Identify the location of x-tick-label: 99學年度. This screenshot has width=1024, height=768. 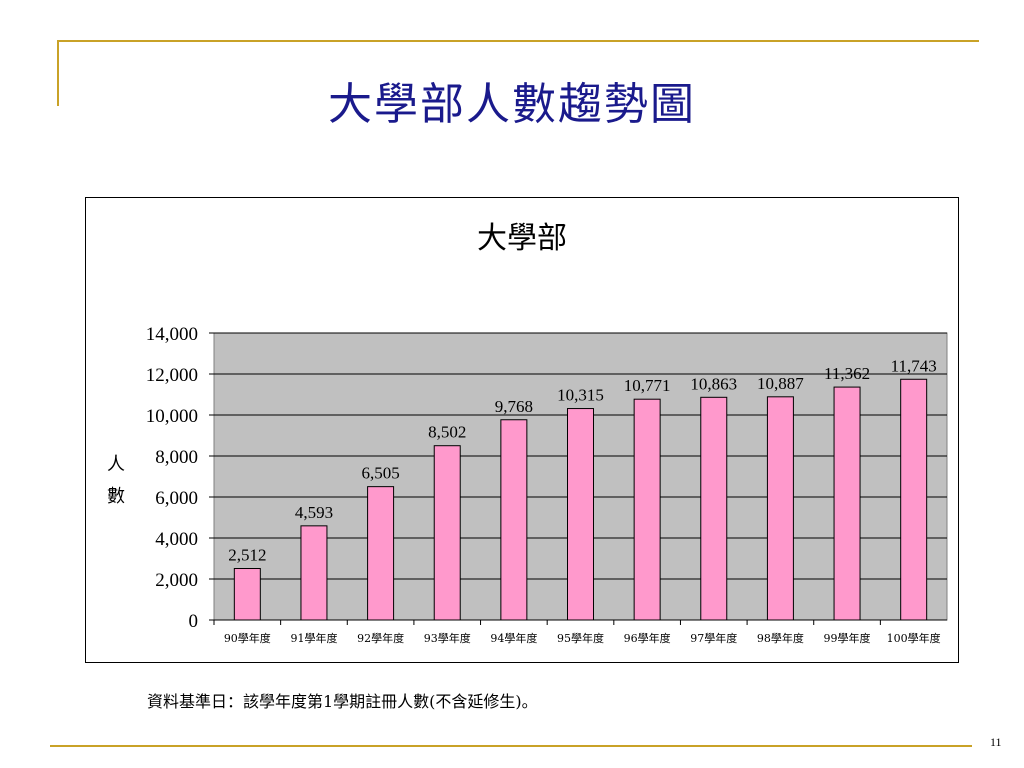
(847, 638).